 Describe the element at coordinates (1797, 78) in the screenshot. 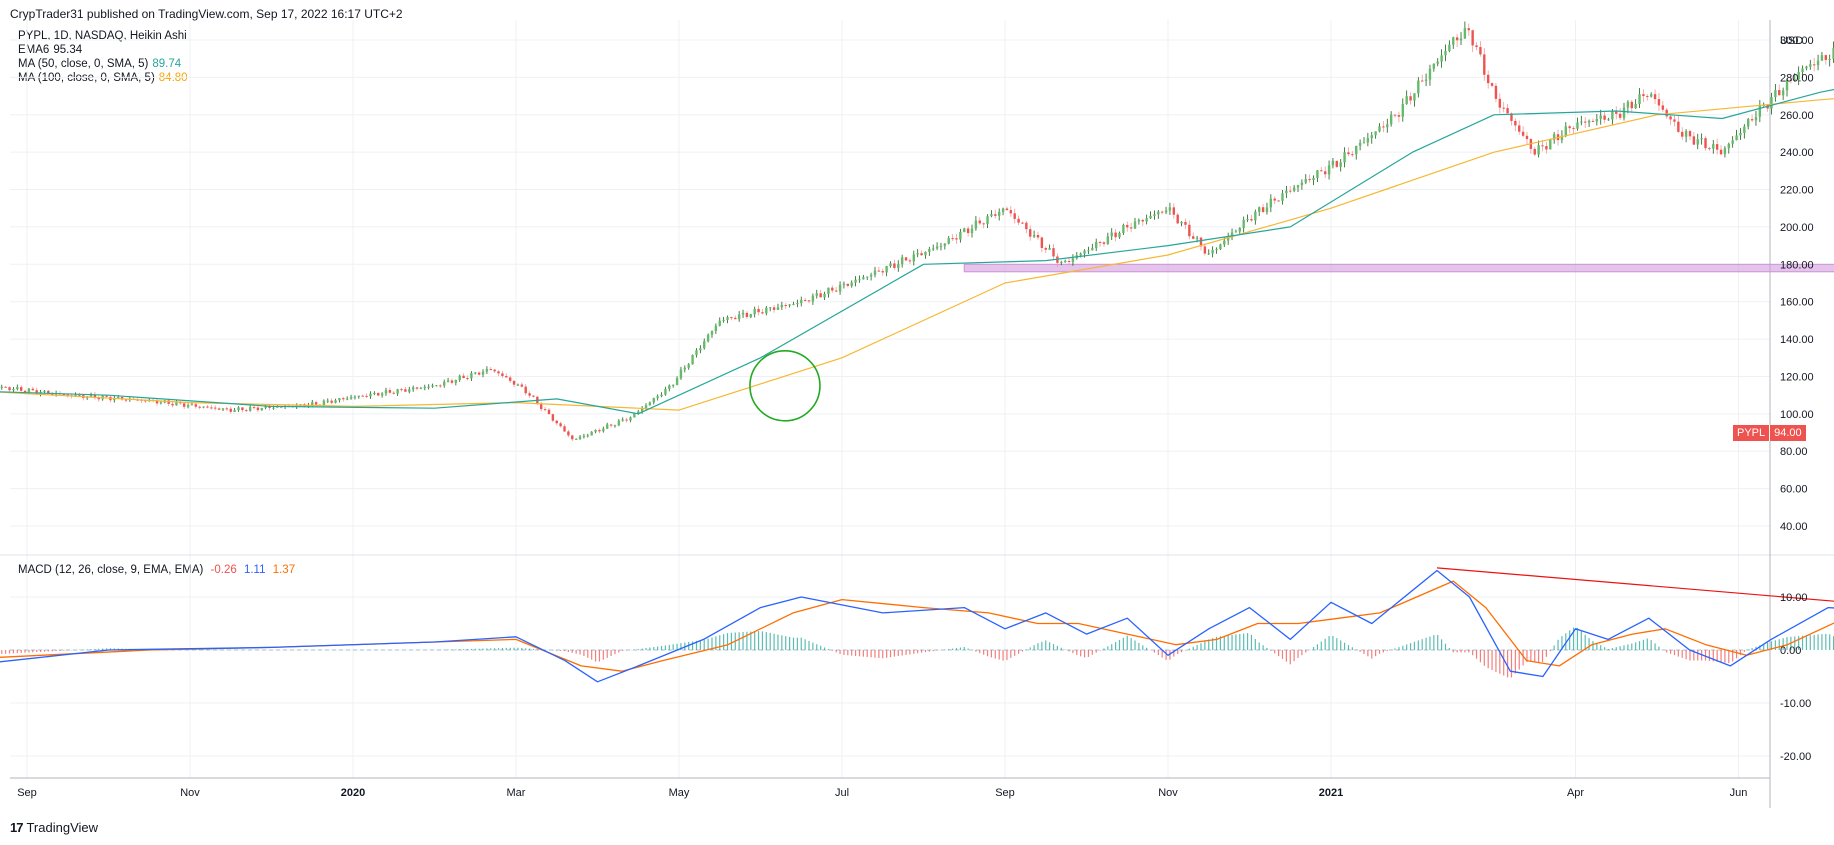

I see `price-tick-label: 280.00` at that location.